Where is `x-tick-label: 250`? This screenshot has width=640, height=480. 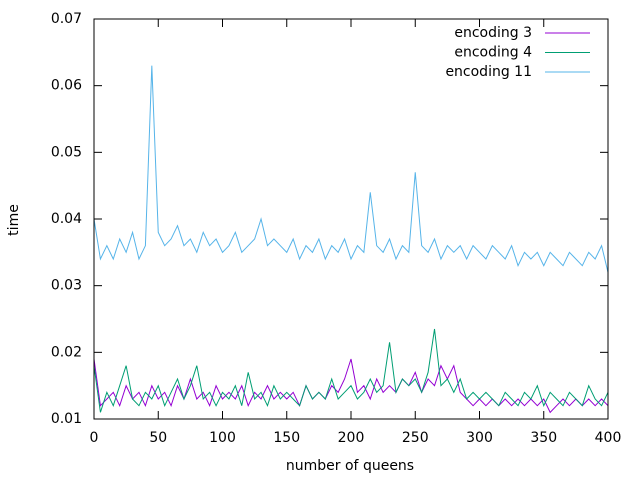
x-tick-label: 250 is located at coordinates (415, 438).